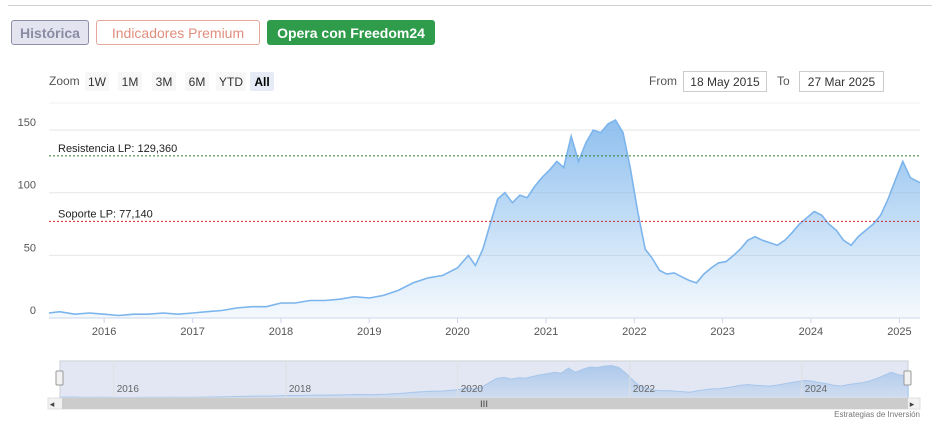 This screenshot has height=431, width=934. I want to click on x-tick-label: 2024, so click(811, 332).